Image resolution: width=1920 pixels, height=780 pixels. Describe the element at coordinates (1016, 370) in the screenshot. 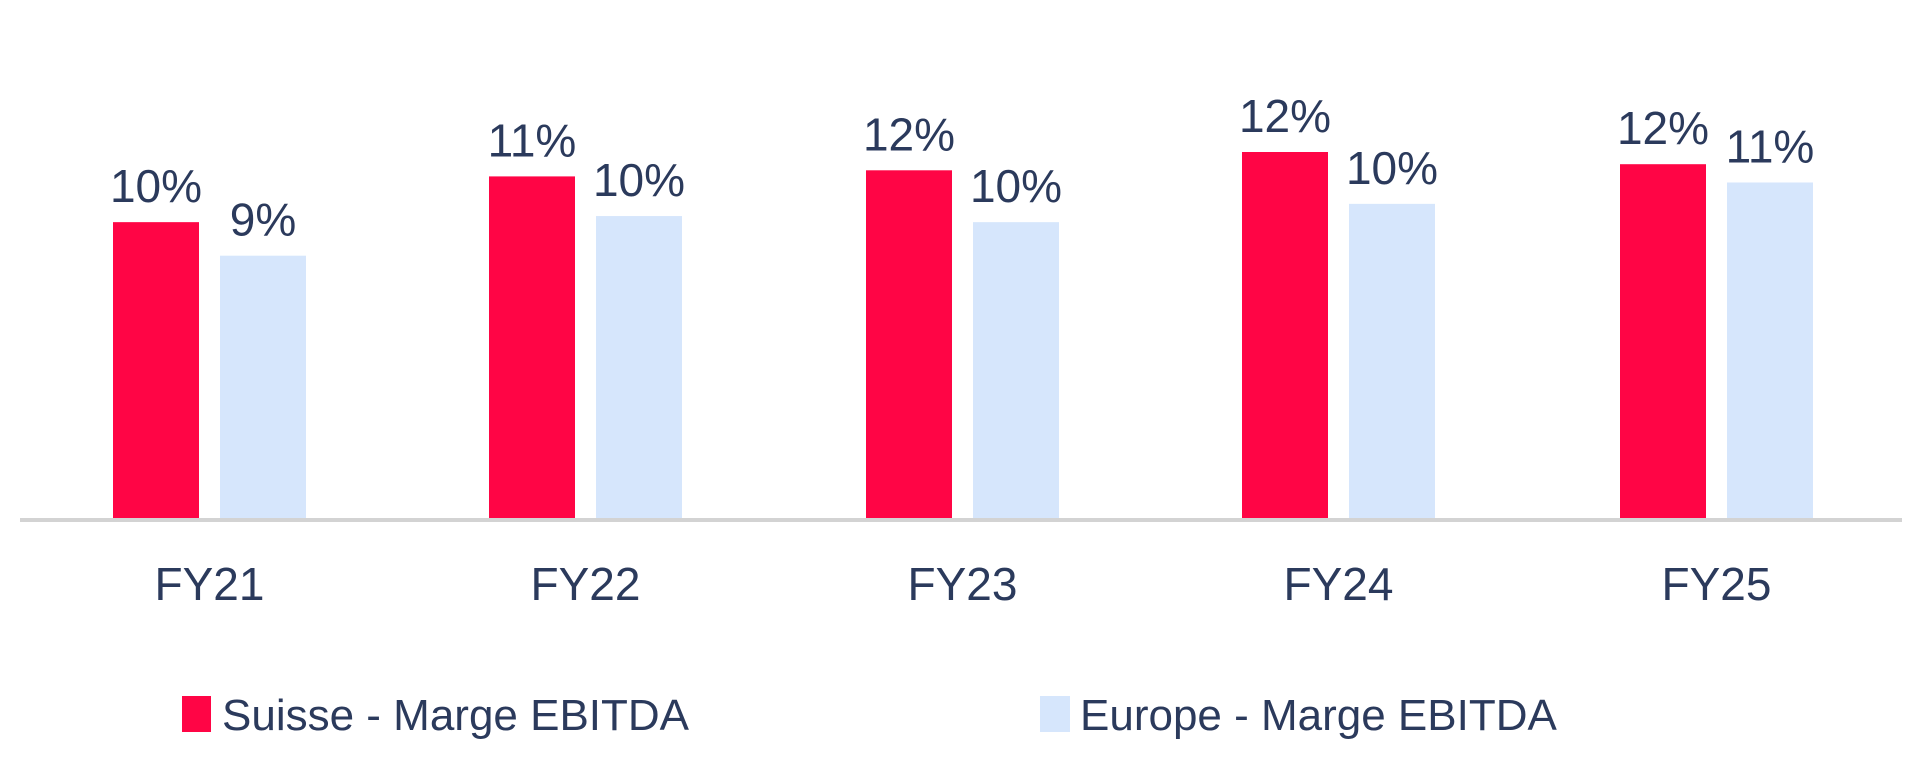

I see `bar-europe-fy23` at that location.